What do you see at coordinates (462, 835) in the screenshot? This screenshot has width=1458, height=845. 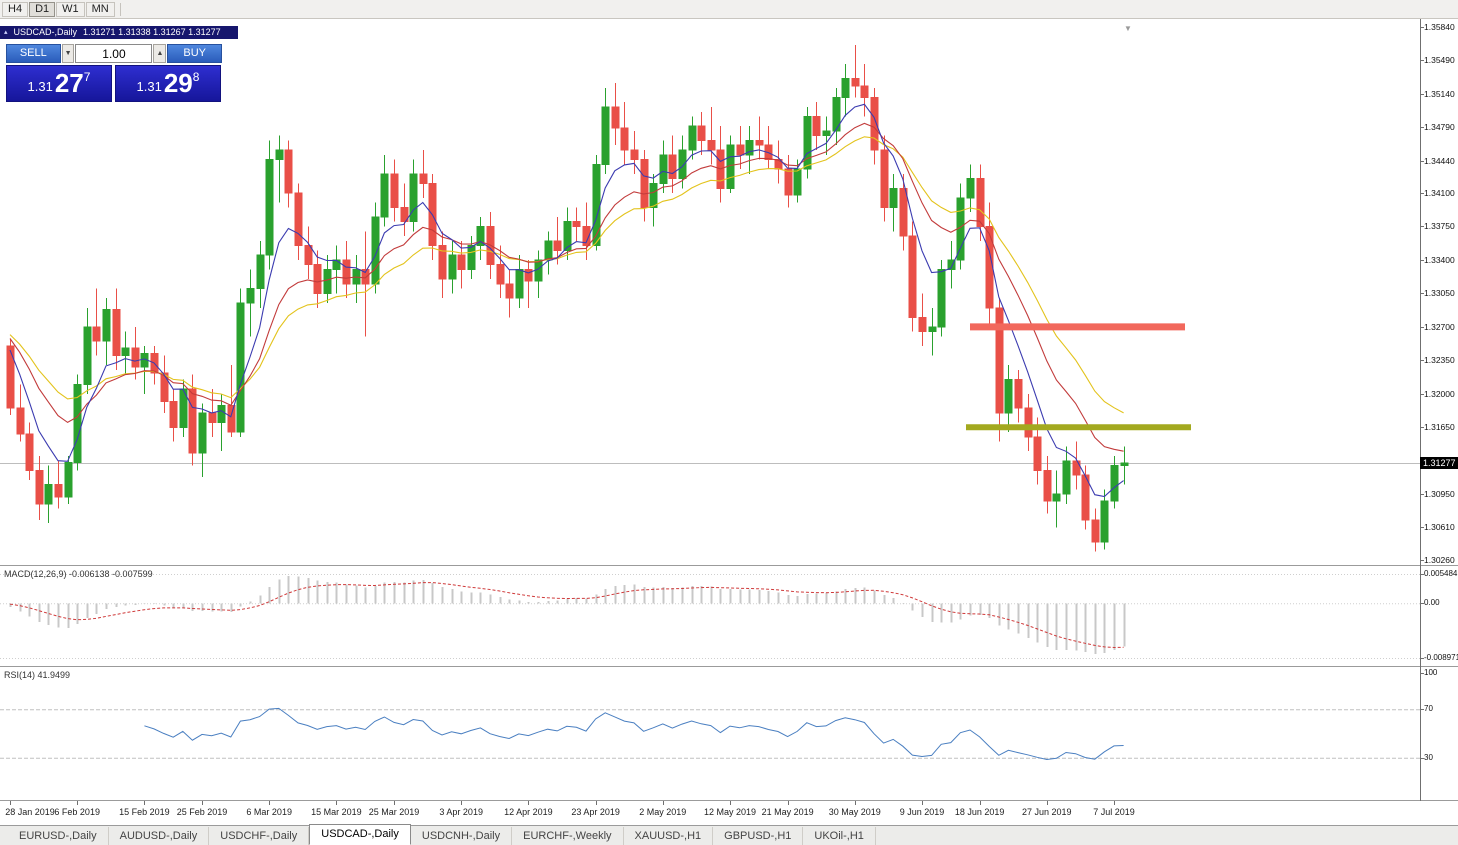 I see `chart-tab-usdcnh-daily: USDCNH-,Daily` at bounding box center [462, 835].